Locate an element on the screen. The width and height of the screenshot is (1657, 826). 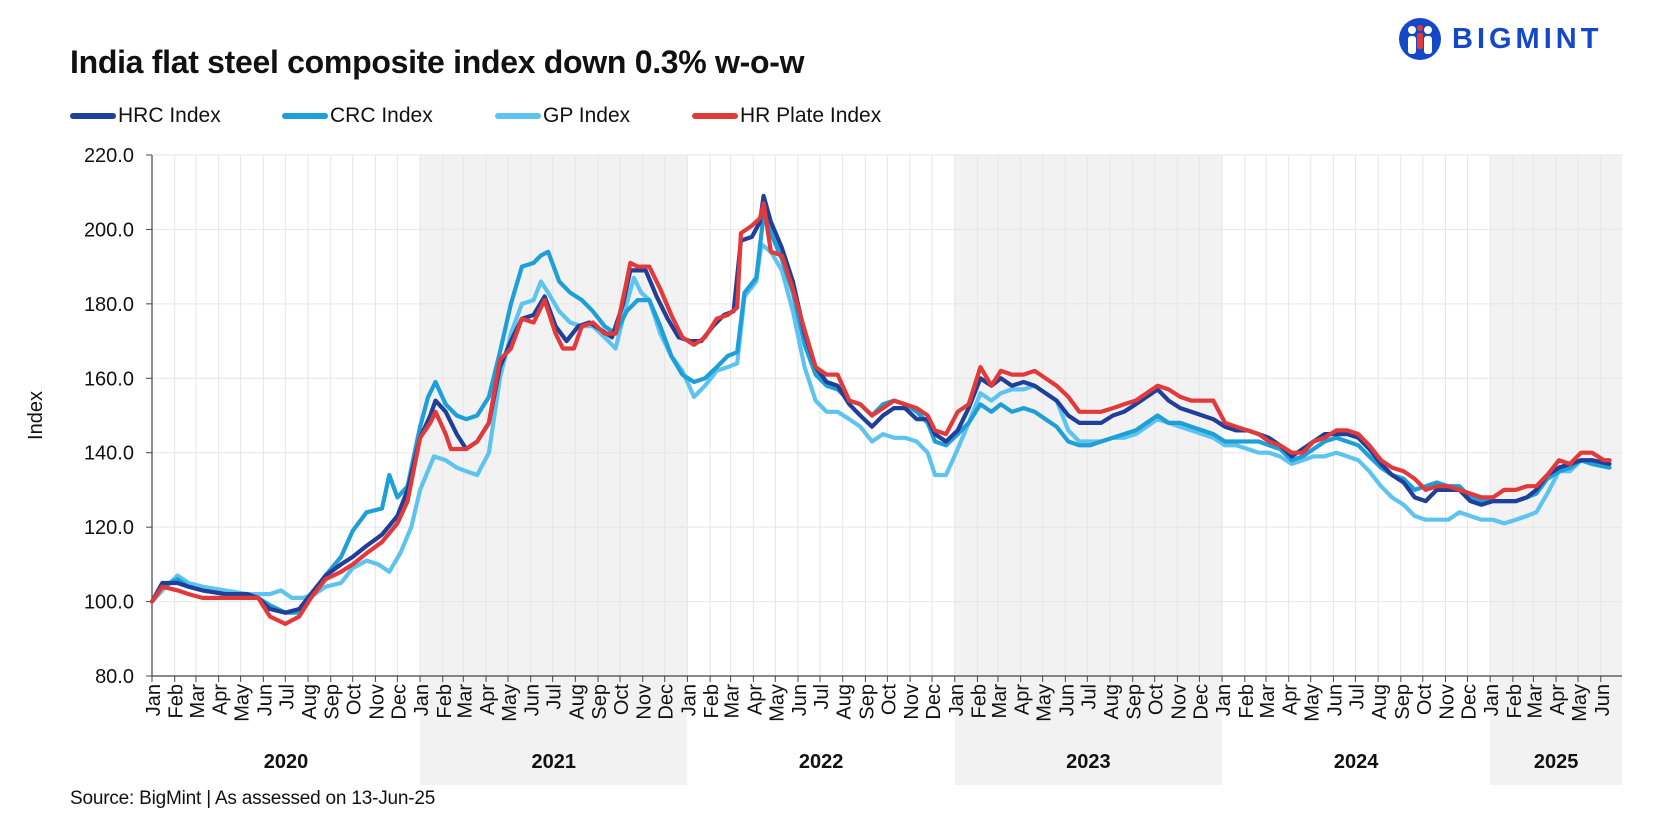
legend-label-gp: GP Index is located at coordinates (587, 115).